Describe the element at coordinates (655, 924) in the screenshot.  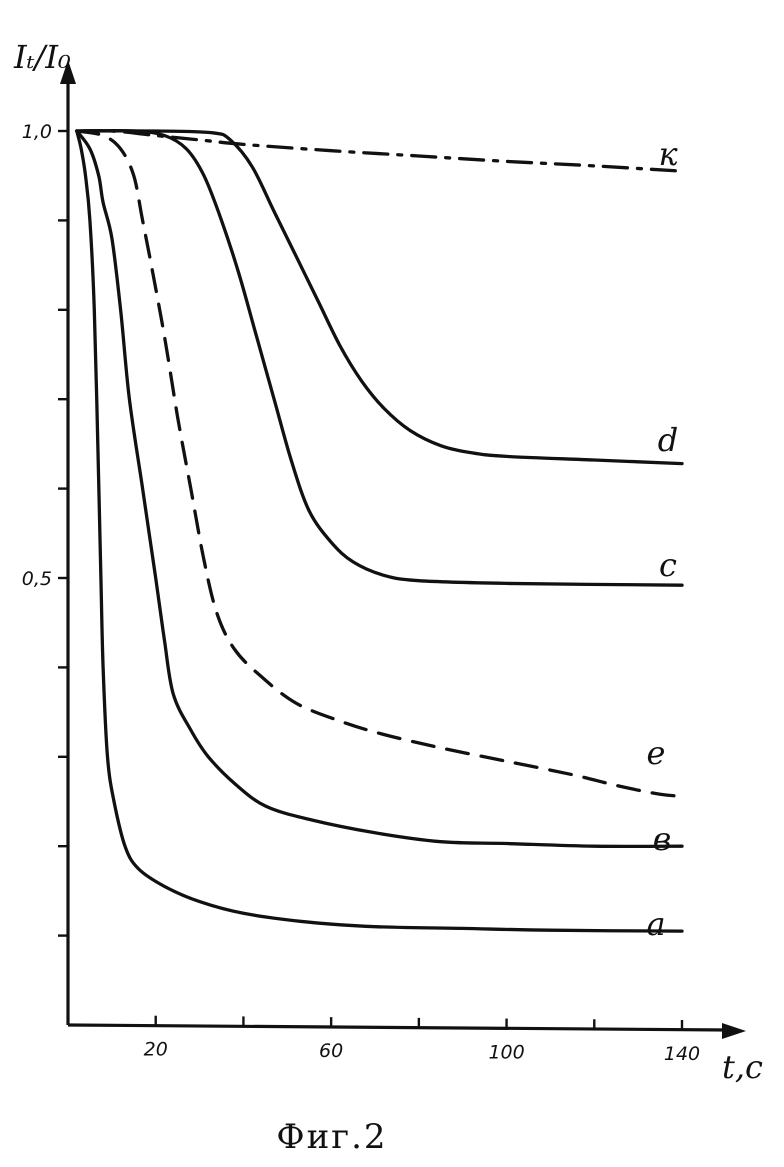
I see `series-label-5: a` at that location.